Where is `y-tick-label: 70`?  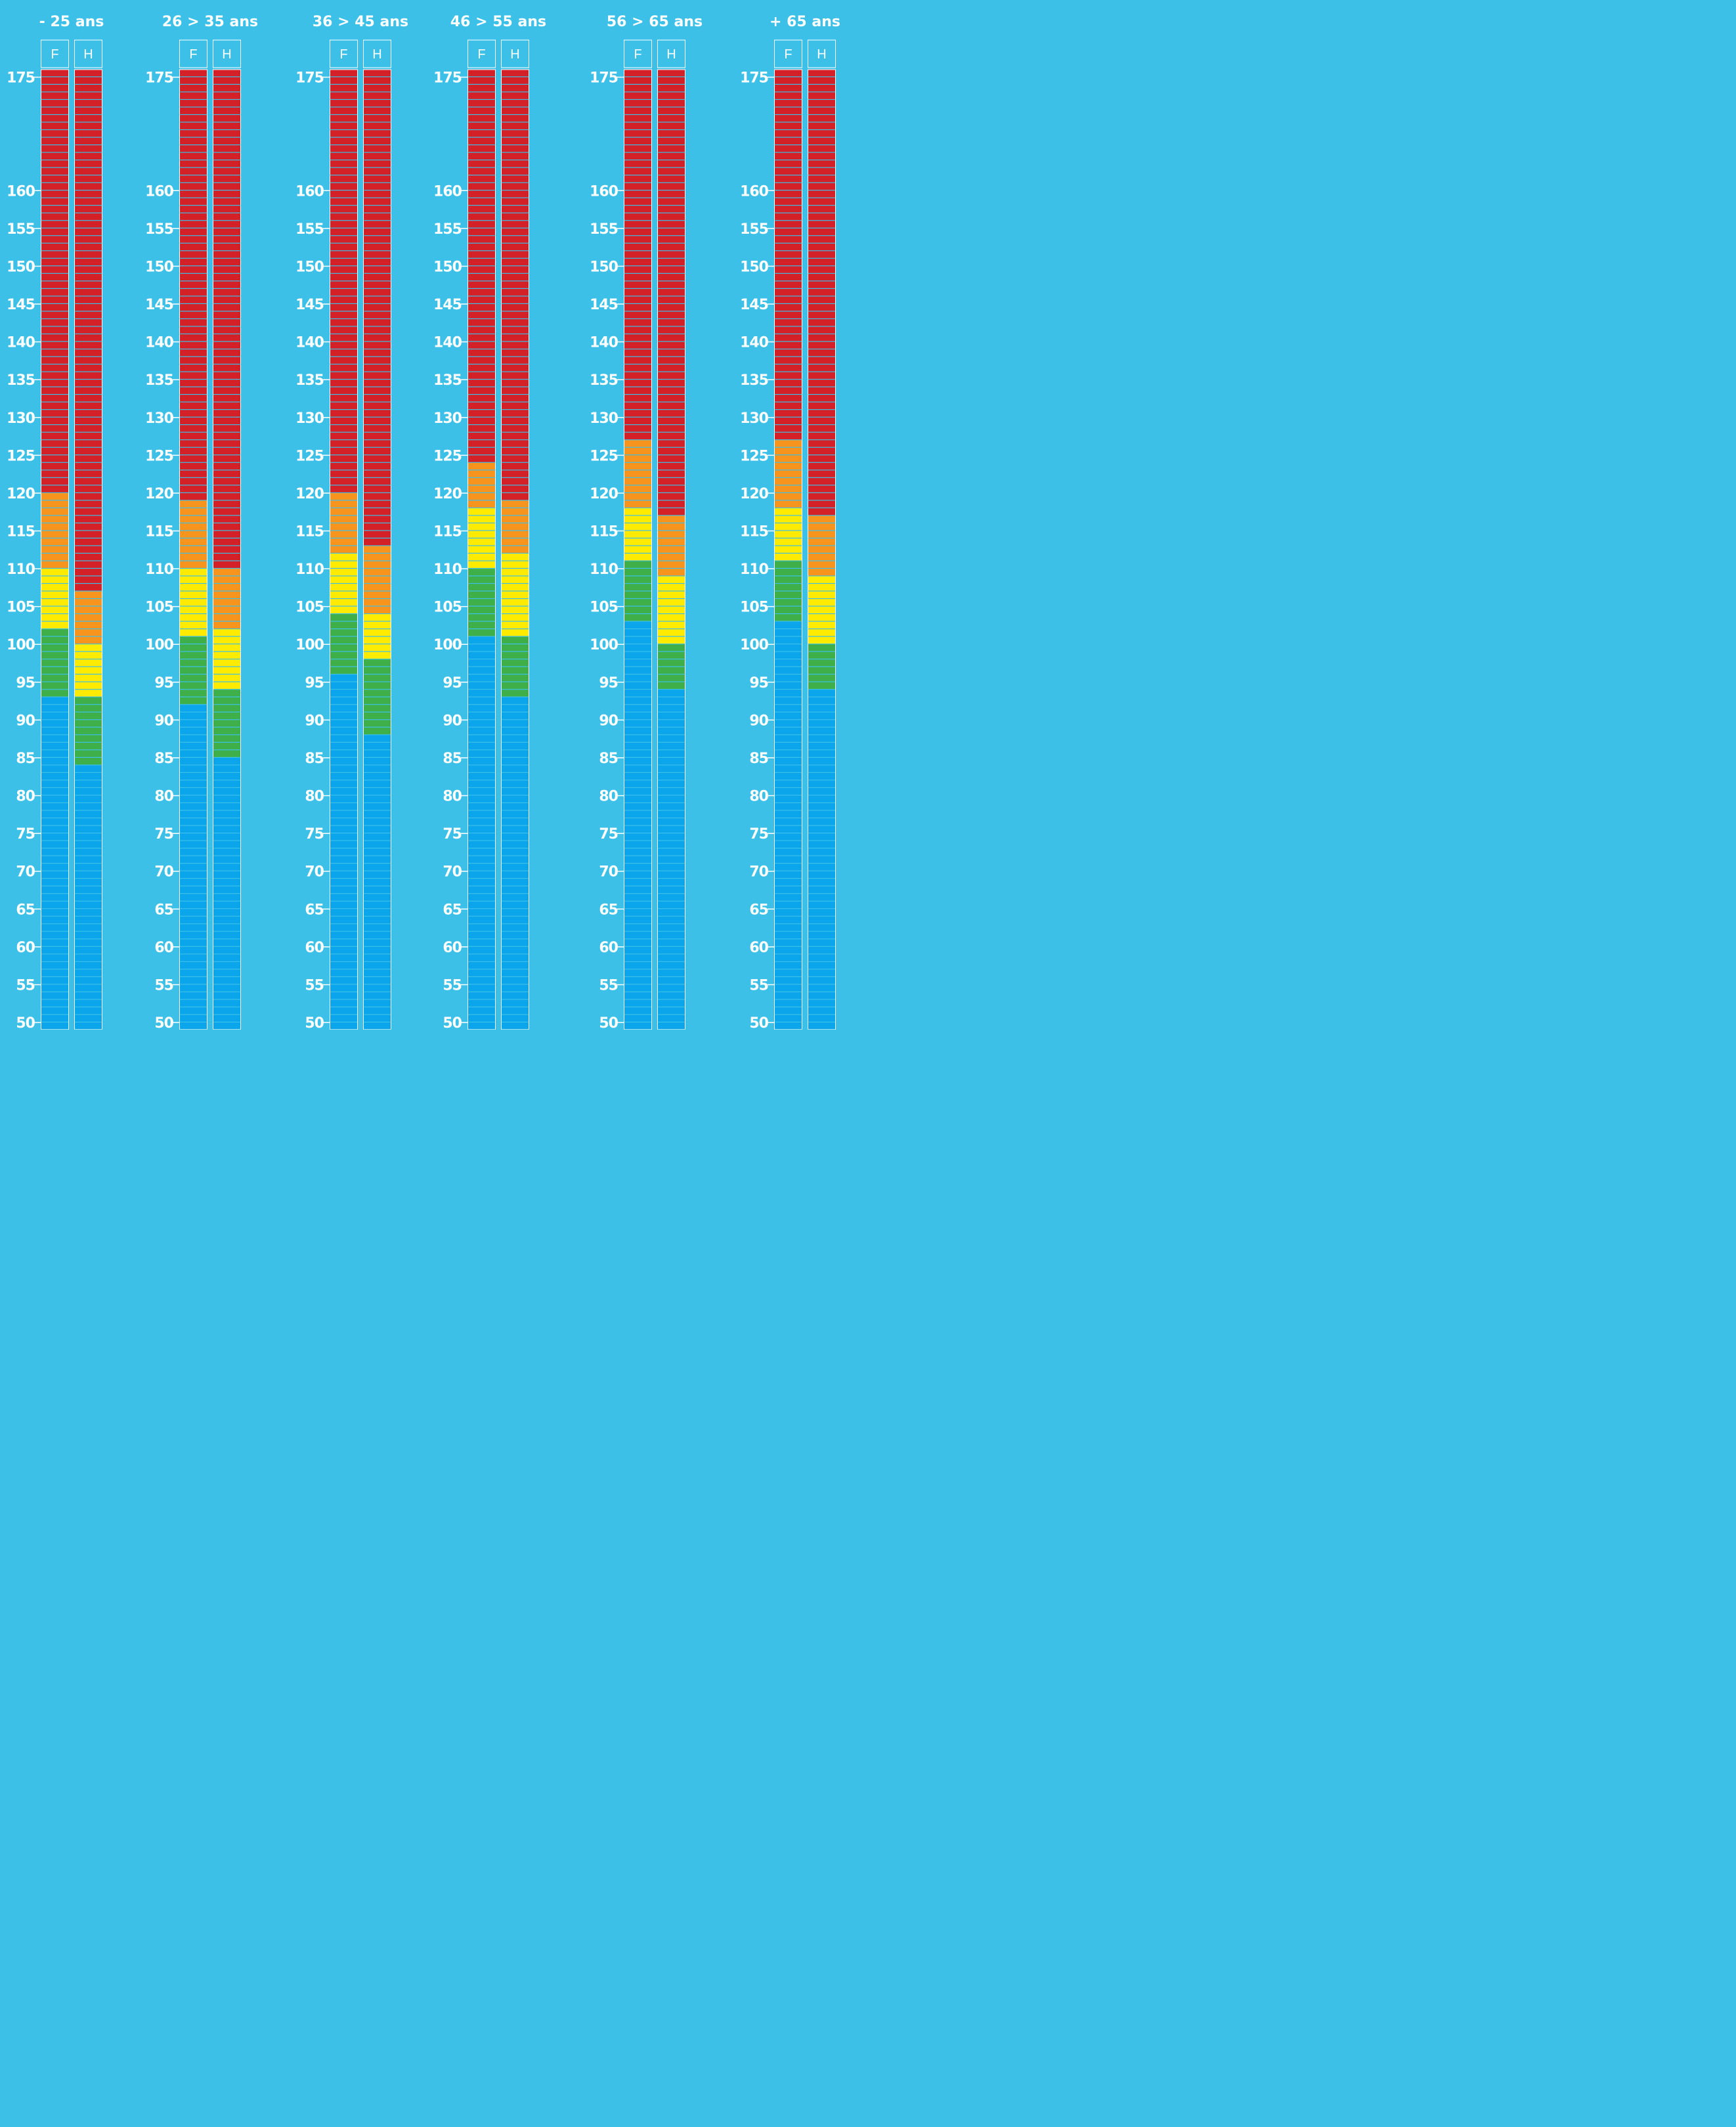
y-tick-label: 70 is located at coordinates (25, 873).